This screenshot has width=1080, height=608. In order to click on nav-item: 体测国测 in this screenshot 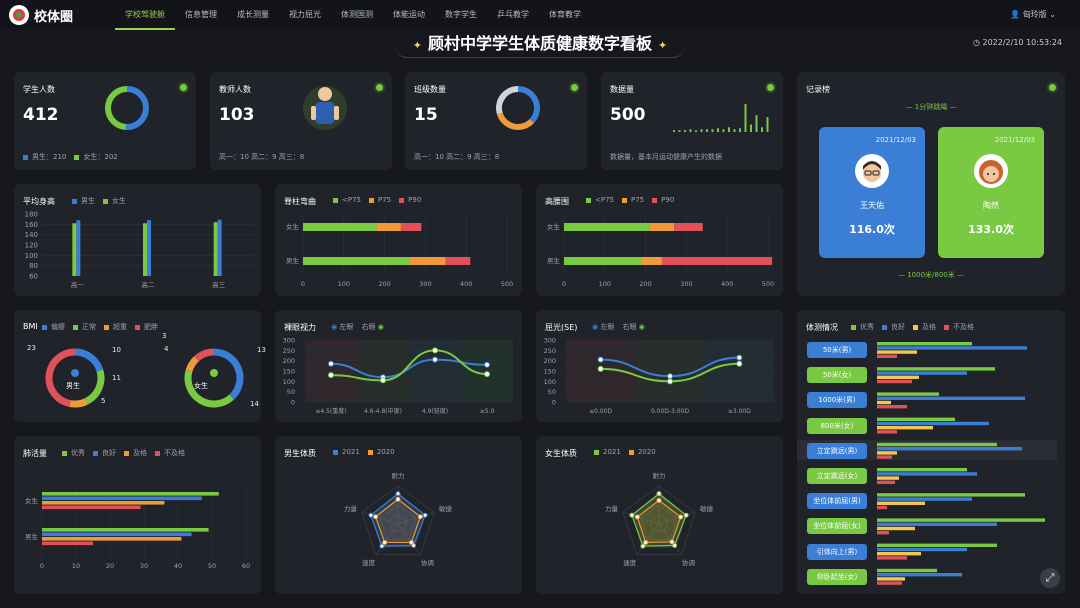, I will do `click(357, 14)`.